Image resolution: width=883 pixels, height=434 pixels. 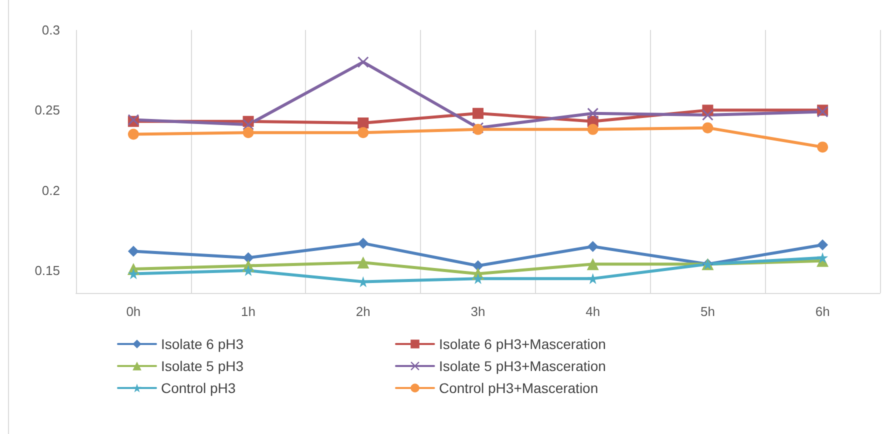 What do you see at coordinates (202, 344) in the screenshot?
I see `legend-label: Isolate 6 pH3` at bounding box center [202, 344].